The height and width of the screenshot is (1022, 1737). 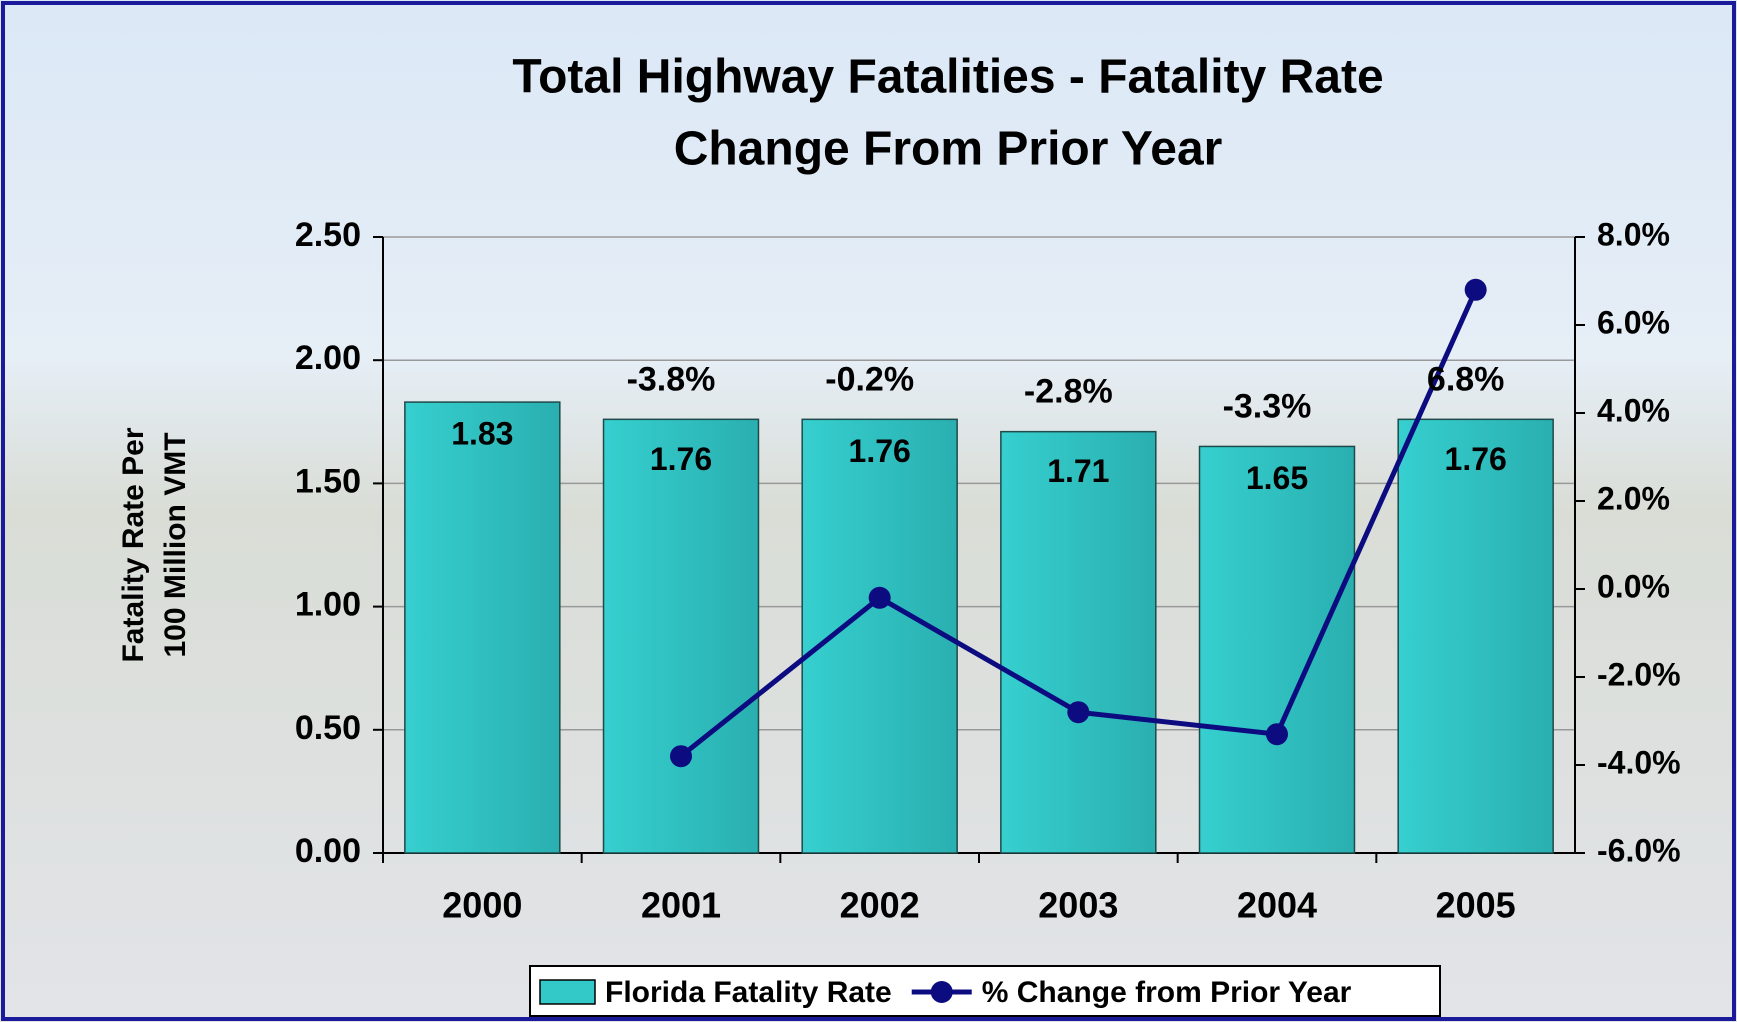 I want to click on bar-value-label: 1.83, so click(x=482, y=434).